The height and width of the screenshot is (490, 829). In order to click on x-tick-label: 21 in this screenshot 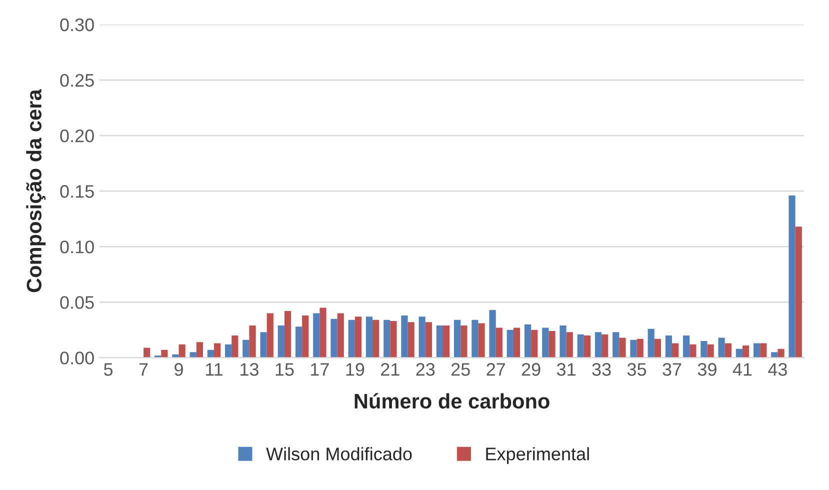, I will do `click(390, 369)`.